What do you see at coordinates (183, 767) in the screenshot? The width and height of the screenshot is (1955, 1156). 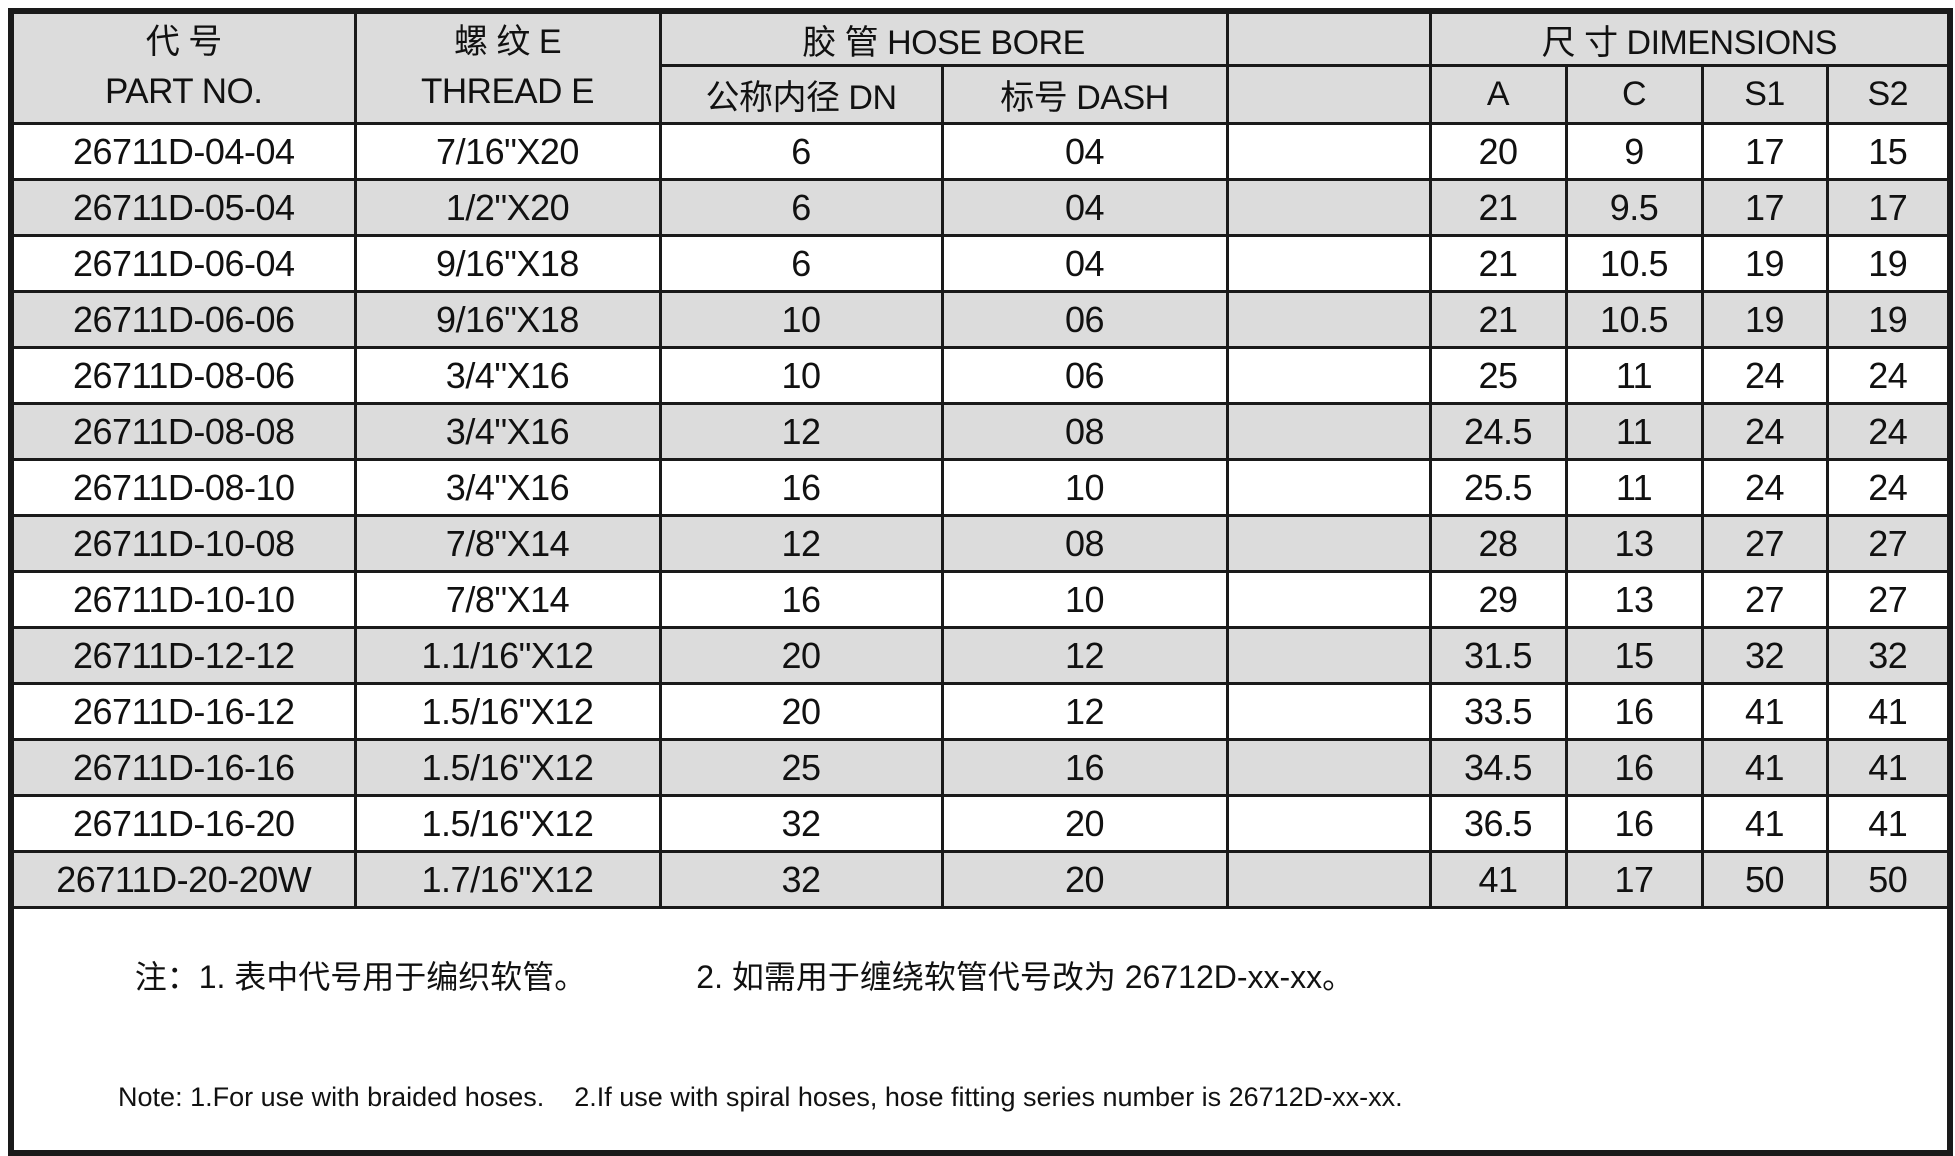 I see `cell-part: 26711D-16-16` at bounding box center [183, 767].